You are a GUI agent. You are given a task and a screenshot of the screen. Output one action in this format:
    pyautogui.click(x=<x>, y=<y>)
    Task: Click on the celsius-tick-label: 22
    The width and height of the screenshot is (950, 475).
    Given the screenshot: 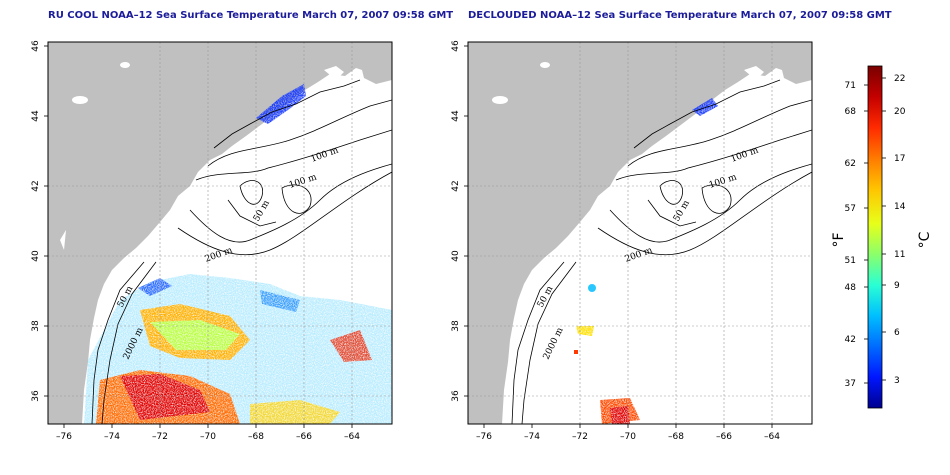 What is the action you would take?
    pyautogui.click(x=899, y=79)
    